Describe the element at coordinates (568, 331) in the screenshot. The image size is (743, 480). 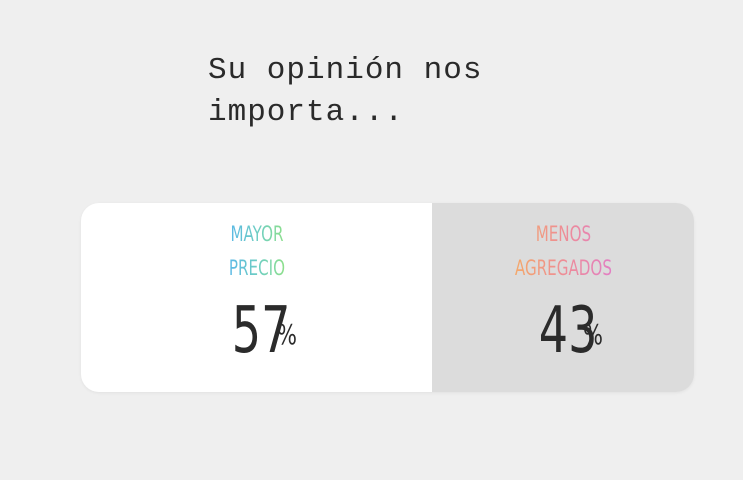
I see `percentage-value: 43` at that location.